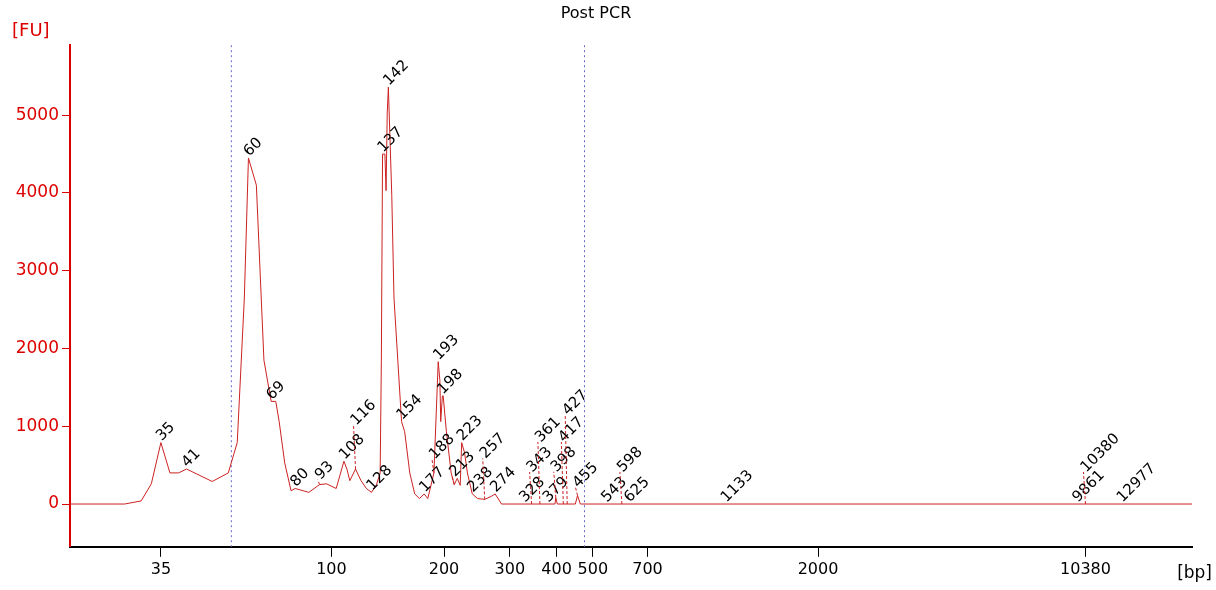 The width and height of the screenshot is (1216, 590). Describe the element at coordinates (331, 568) in the screenshot. I see `x-tick-label: 100` at that location.